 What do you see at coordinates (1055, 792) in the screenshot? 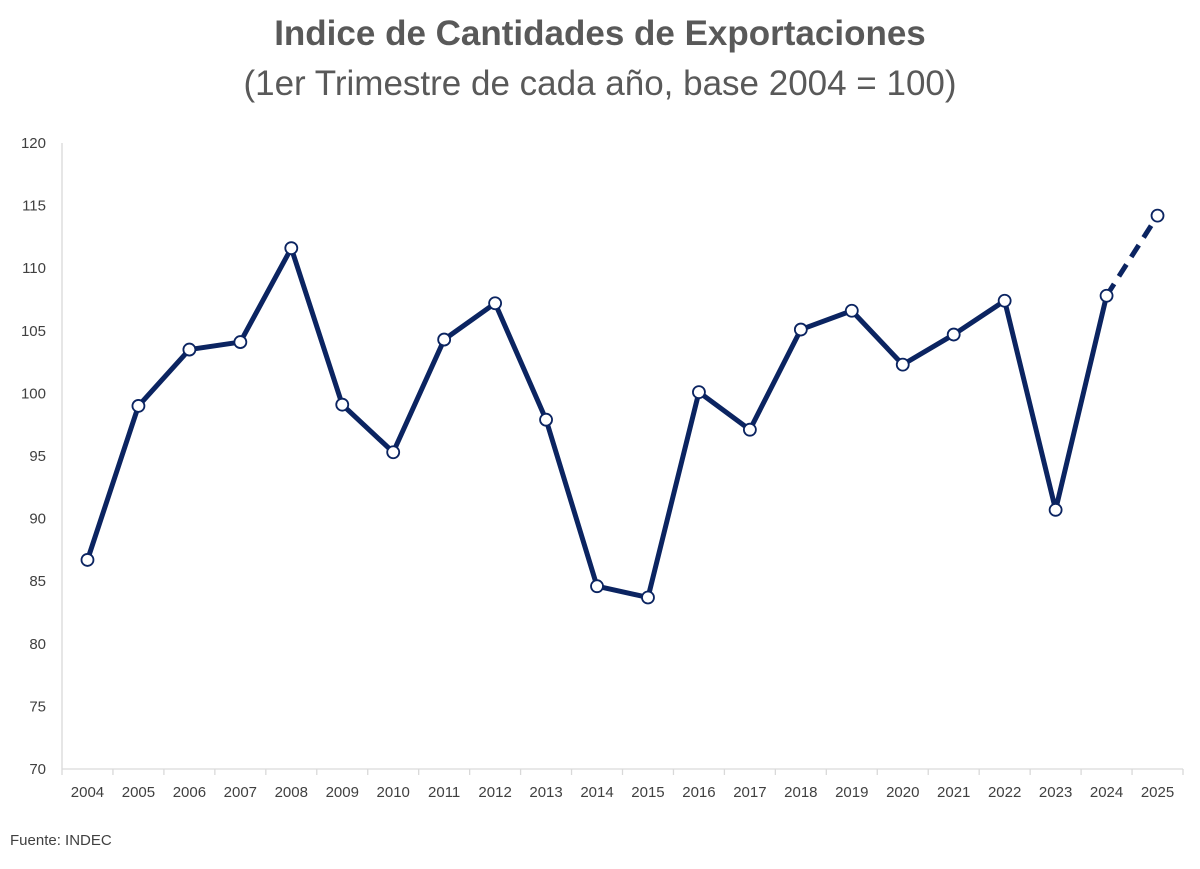
I see `x-tick-label: 2023` at bounding box center [1055, 792].